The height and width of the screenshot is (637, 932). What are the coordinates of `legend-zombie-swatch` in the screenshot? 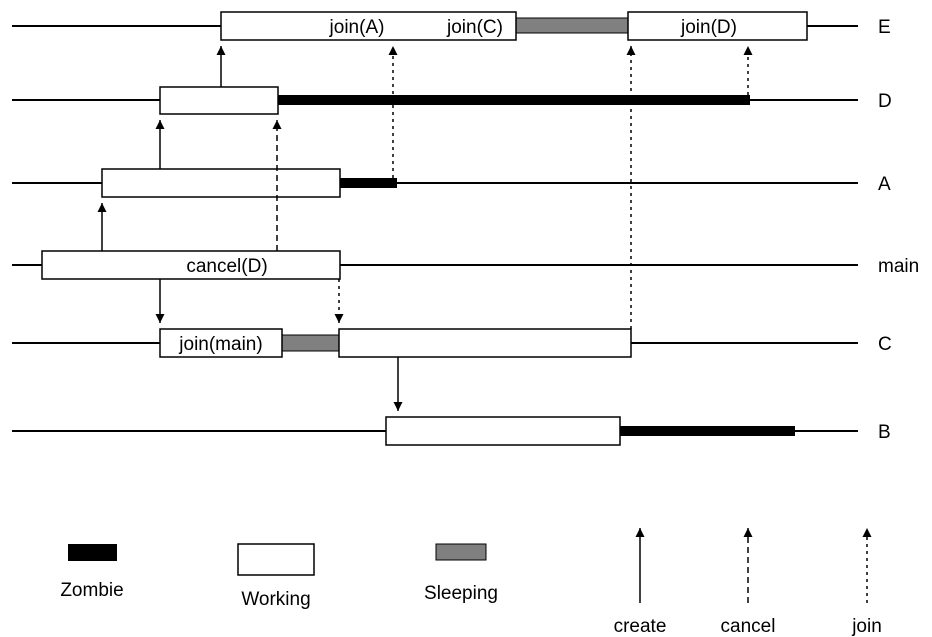 It's located at (92, 552).